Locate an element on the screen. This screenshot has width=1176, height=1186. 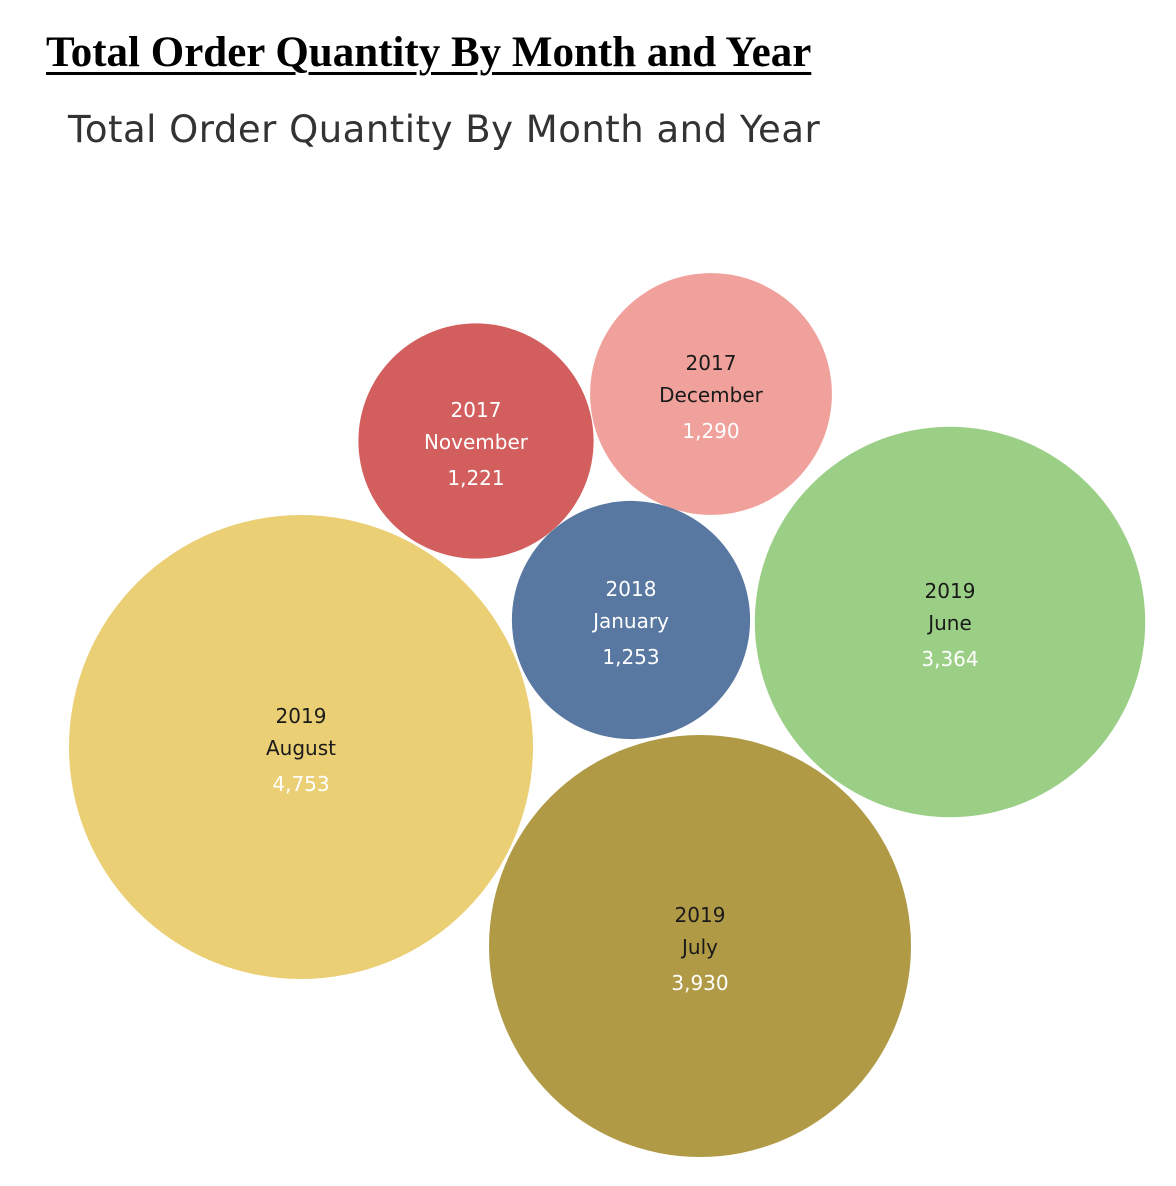
bubble-month-label: August is located at coordinates (301, 748).